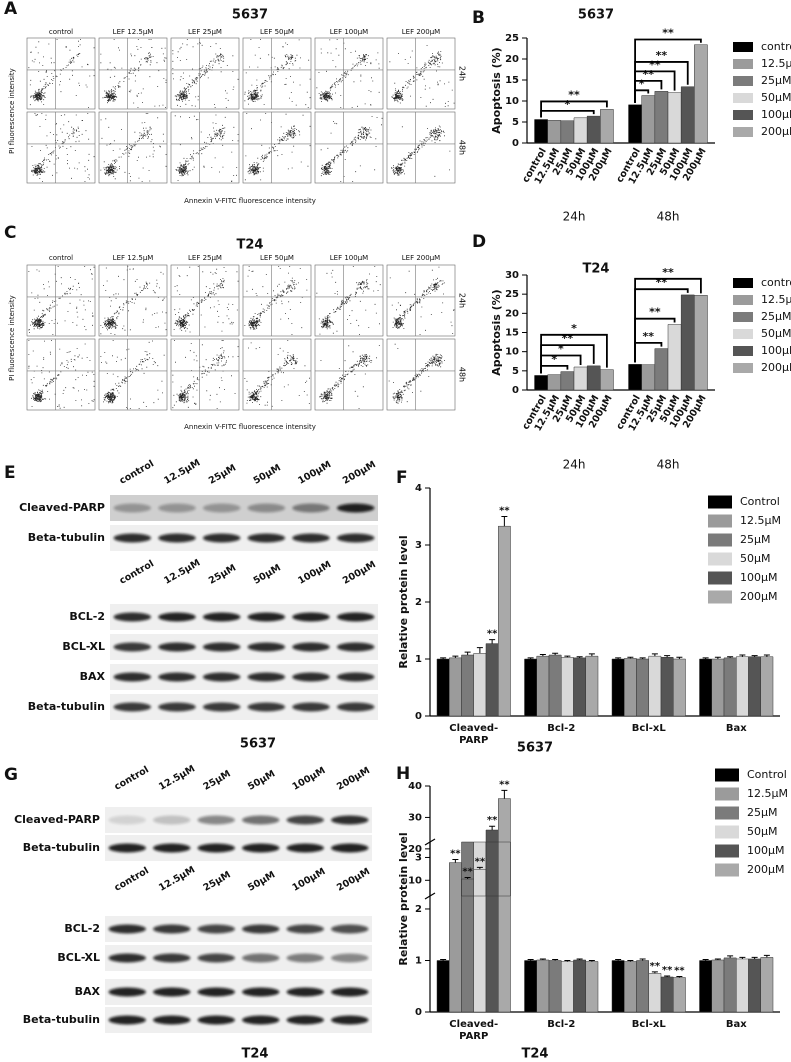 Image resolution: width=791 pixels, height=1062 pixels. Describe the element at coordinates (512, 59) in the screenshot. I see `y-tick-label: 20` at that location.